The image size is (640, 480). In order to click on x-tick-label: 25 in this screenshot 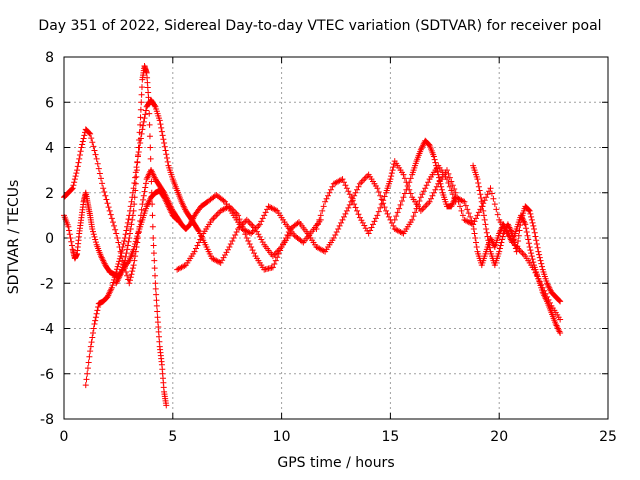, I will do `click(608, 437)`.